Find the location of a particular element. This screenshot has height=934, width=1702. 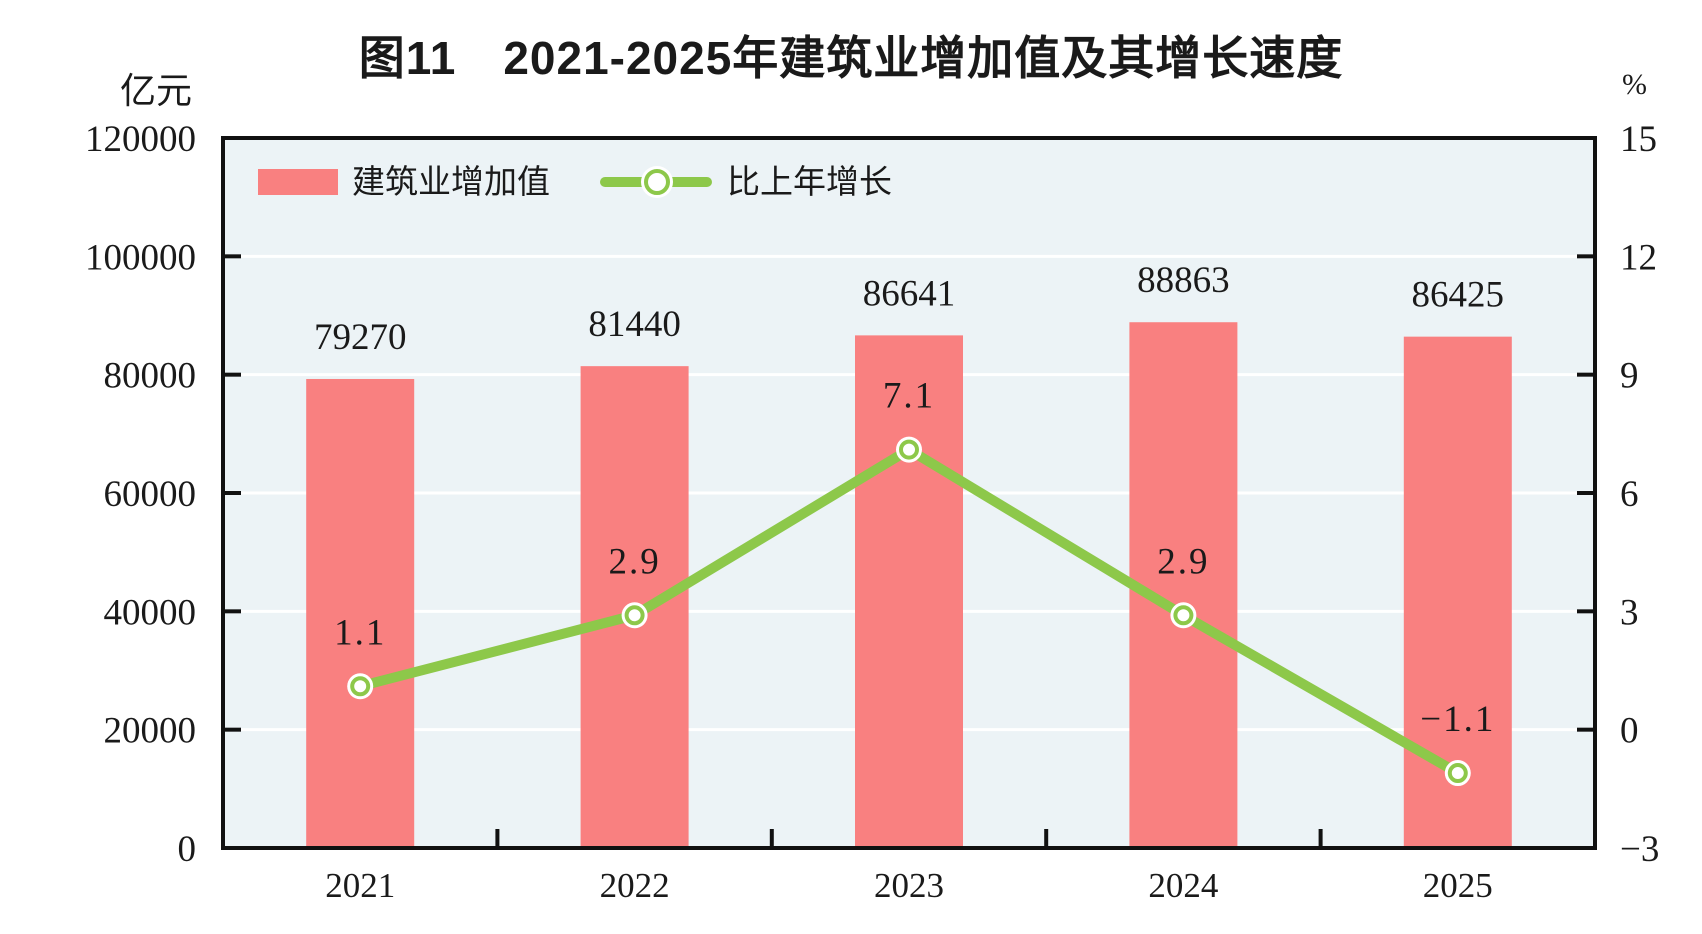

left-axis-tick-label: 100000 is located at coordinates (140, 257).